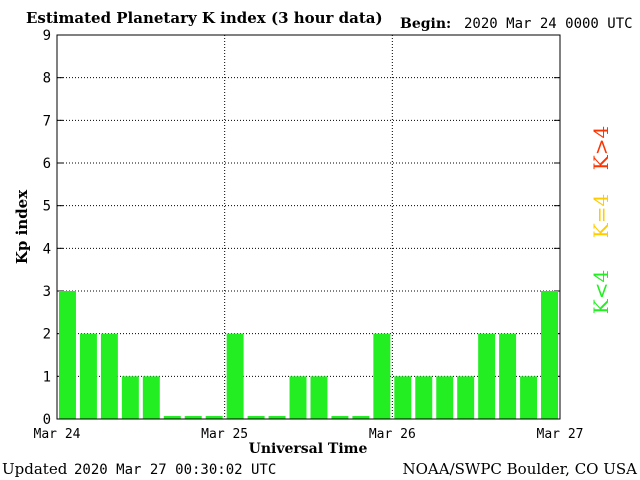 The image size is (640, 480). I want to click on y-tick-label: 9, so click(47, 36).